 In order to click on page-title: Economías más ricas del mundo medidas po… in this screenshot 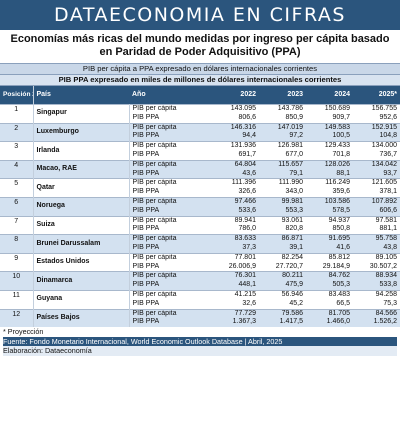, I will do `click(200, 45)`.